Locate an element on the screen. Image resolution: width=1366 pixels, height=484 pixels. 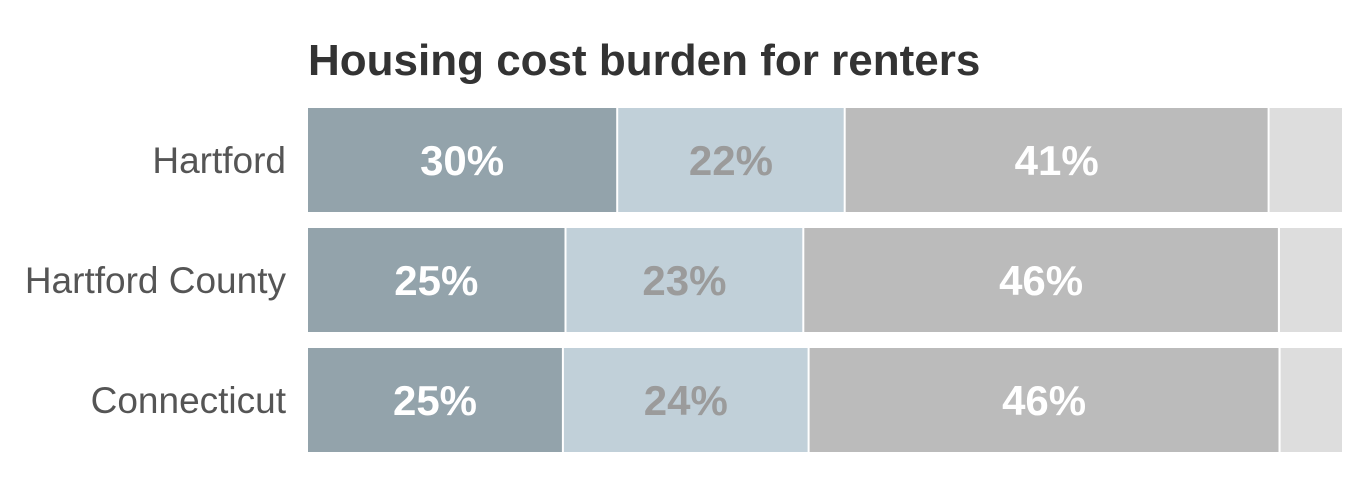
category-label: Hartford County is located at coordinates (156, 280).